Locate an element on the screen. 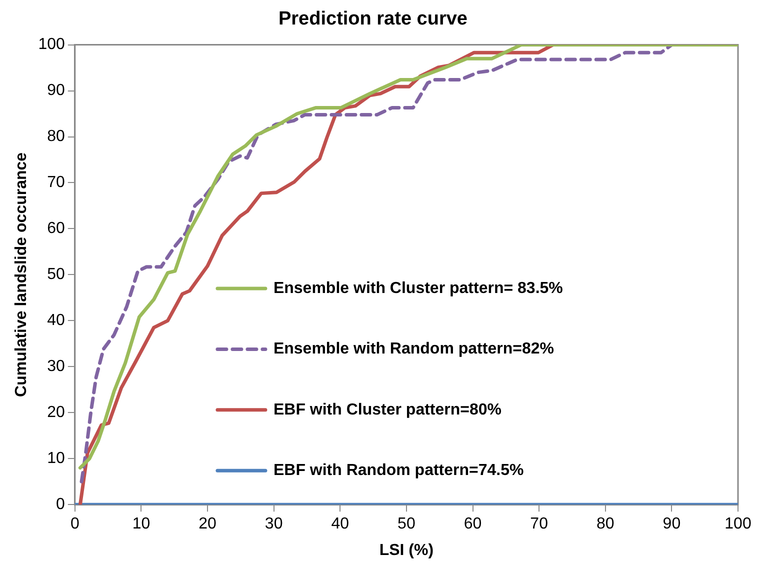 Image resolution: width=760 pixels, height=570 pixels. legend-label: EBF with Cluster pattern=80% is located at coordinates (387, 409).